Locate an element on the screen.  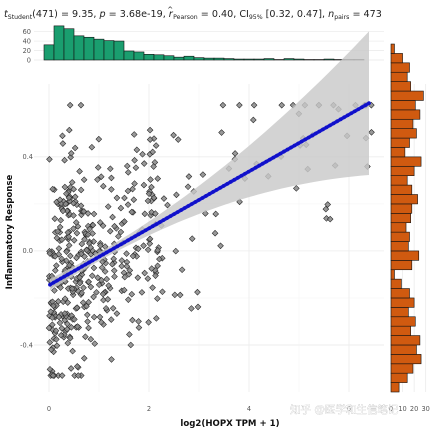
x-hist-tick-label: 60 is located at coordinates (27, 32).